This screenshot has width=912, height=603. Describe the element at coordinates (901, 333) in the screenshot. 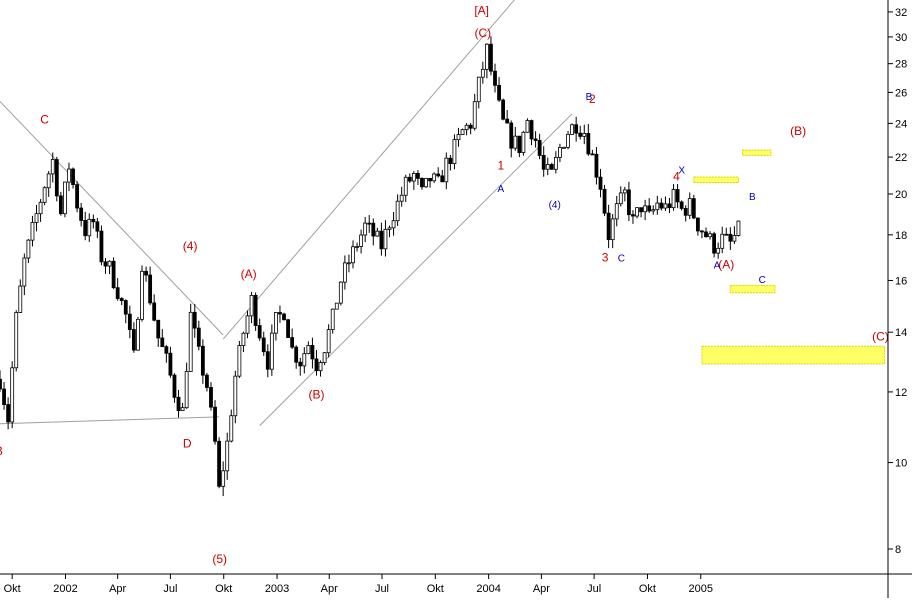

I see `y-tick-label: 14` at that location.